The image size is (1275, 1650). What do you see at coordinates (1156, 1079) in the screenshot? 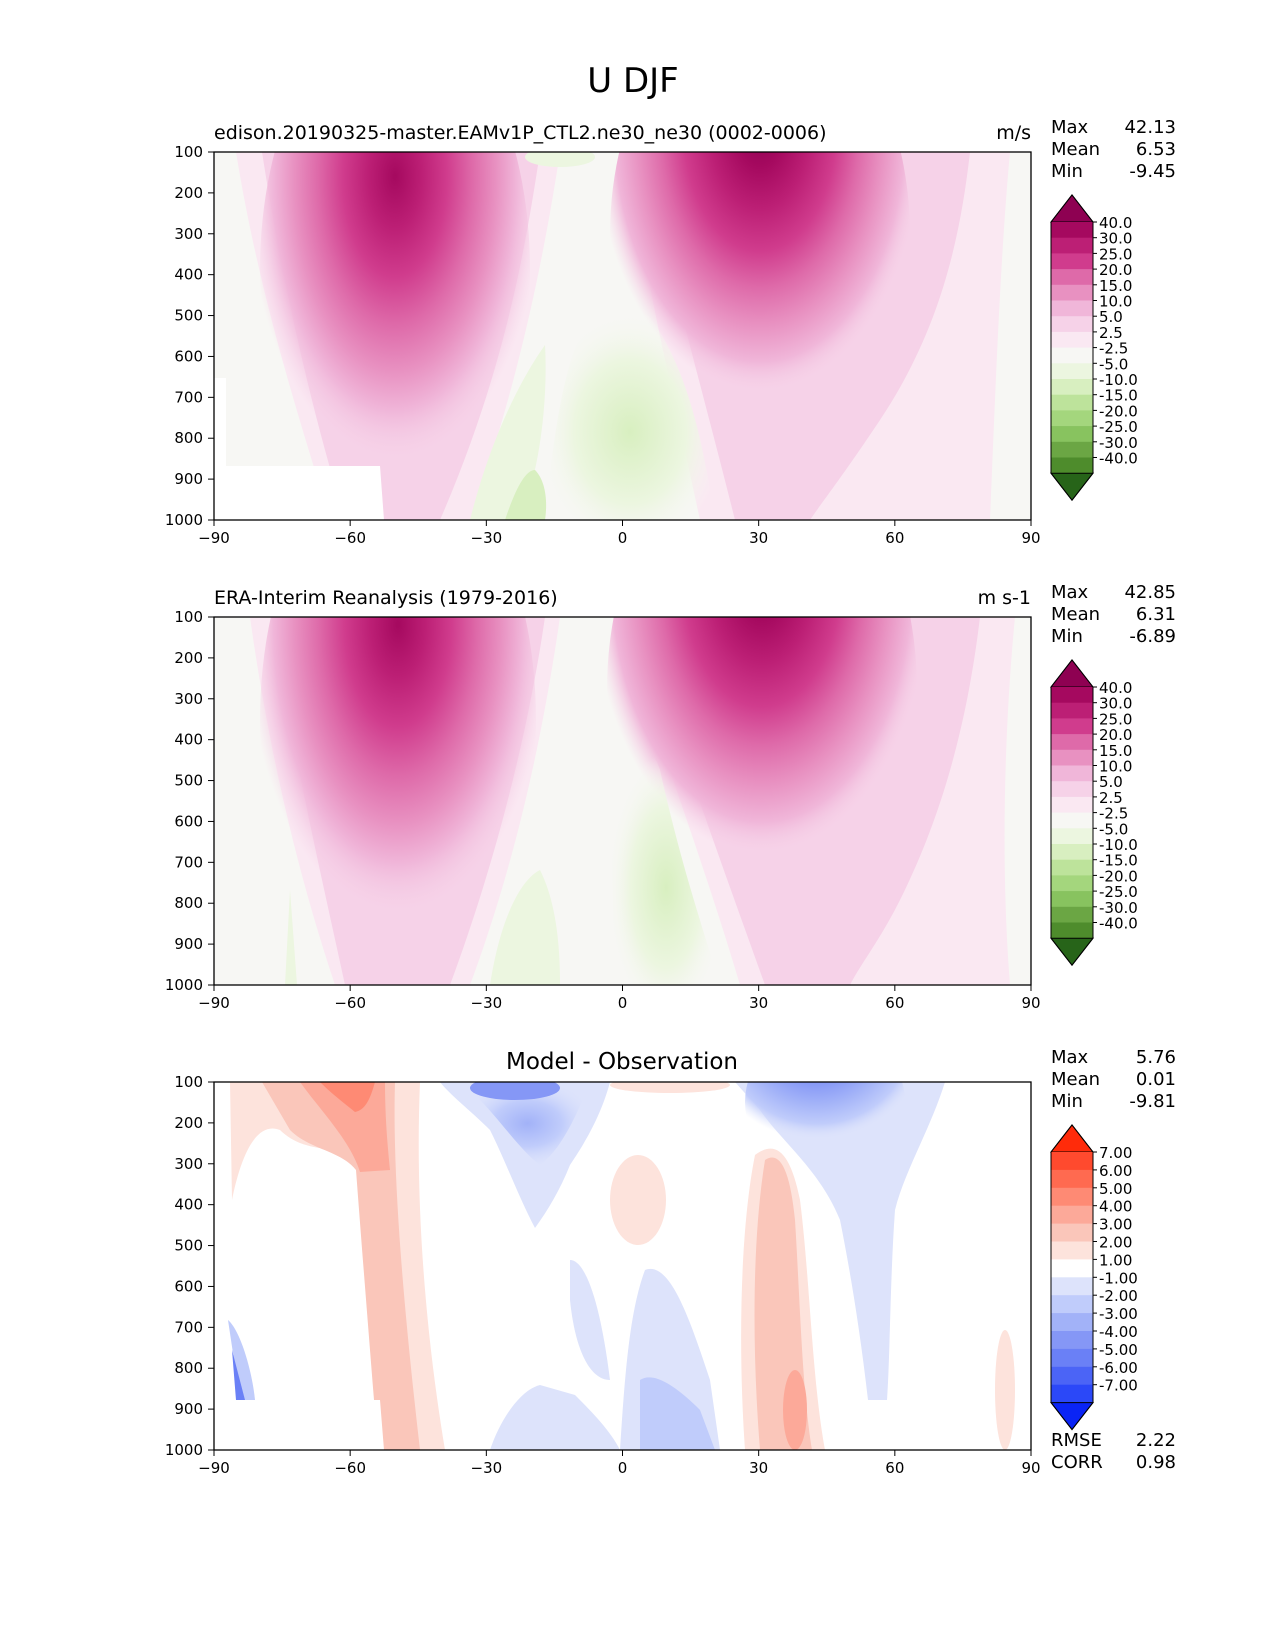
I see `panel-difference-stat-value-mean: 0.01` at bounding box center [1156, 1079].